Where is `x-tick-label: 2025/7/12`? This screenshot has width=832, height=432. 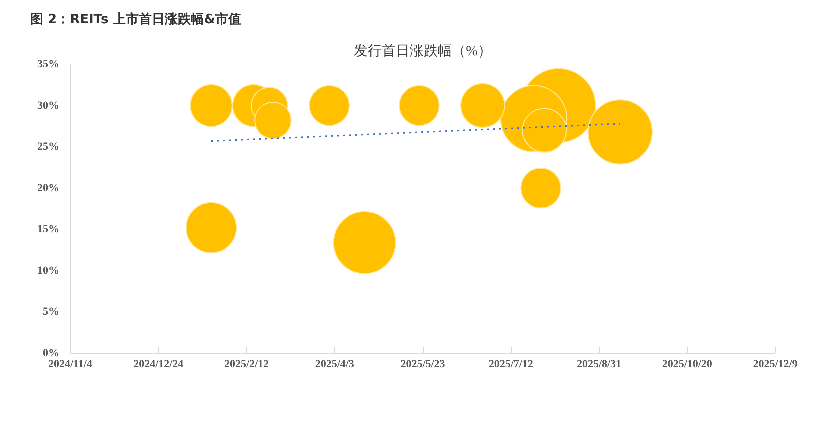 x-tick-label: 2025/7/12 is located at coordinates (511, 364).